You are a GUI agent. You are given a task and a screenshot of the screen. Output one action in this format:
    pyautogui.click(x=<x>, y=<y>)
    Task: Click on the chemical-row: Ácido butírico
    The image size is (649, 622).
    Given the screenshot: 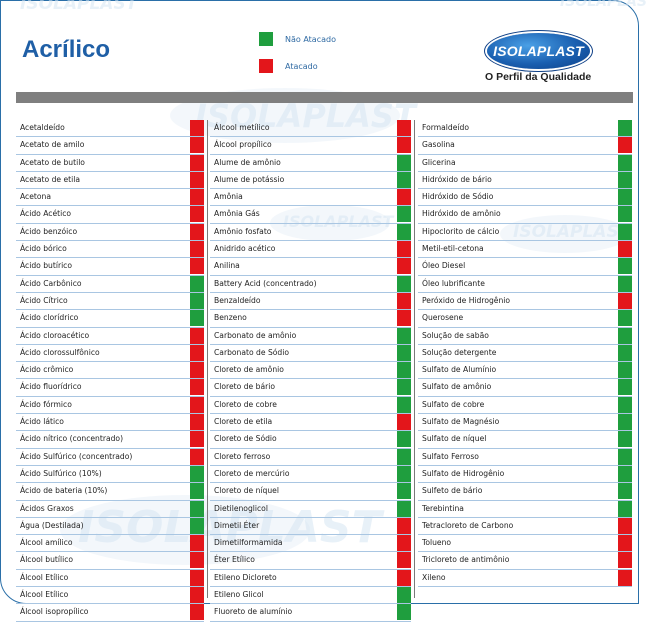 What is the action you would take?
    pyautogui.click(x=110, y=267)
    